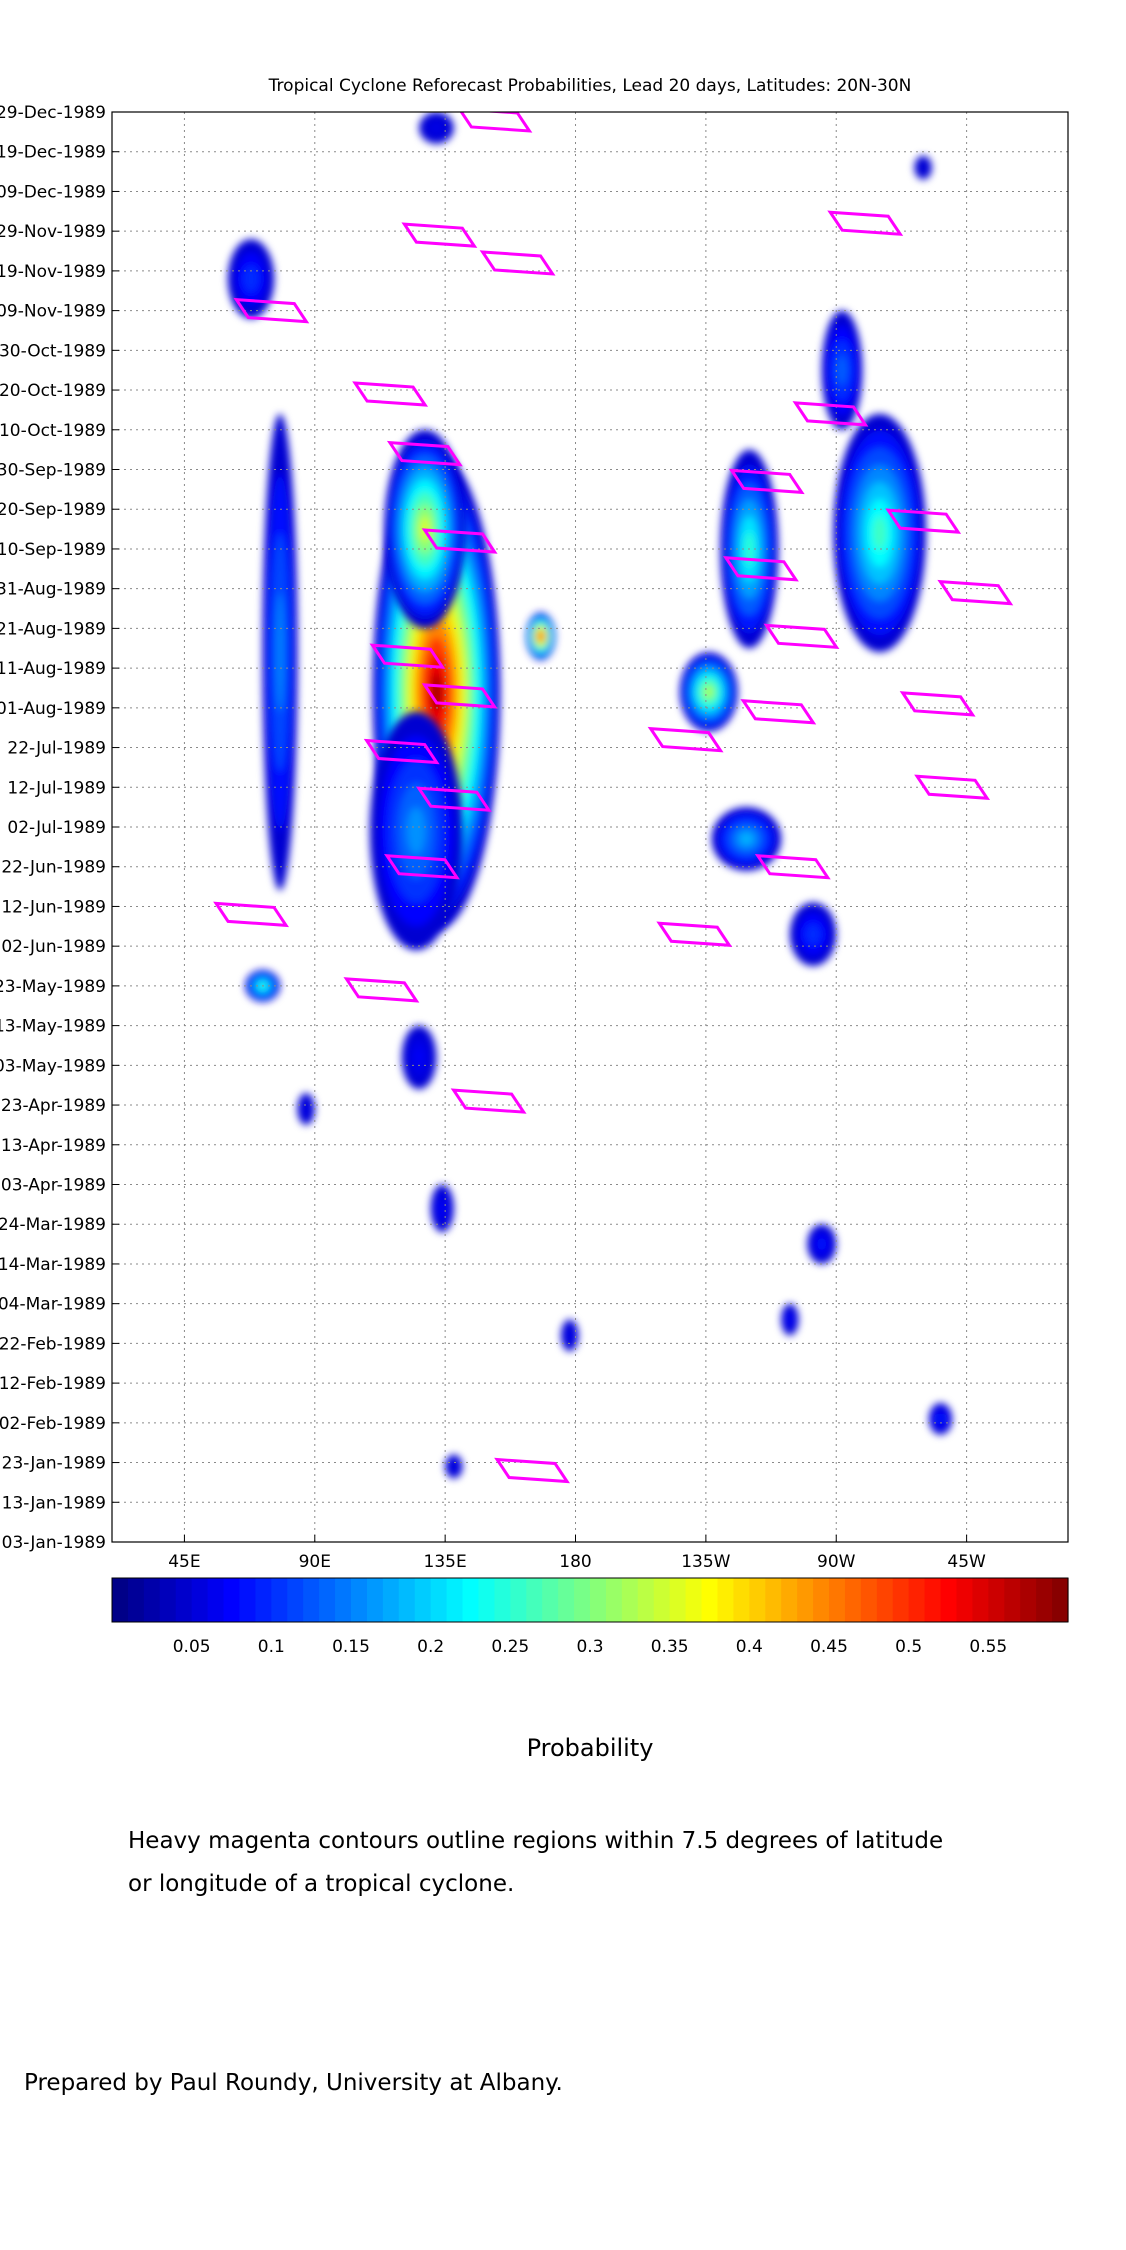 The height and width of the screenshot is (2250, 1126). Describe the element at coordinates (53, 1106) in the screenshot. I see `y-tick-label: 23-Apr-1989` at that location.